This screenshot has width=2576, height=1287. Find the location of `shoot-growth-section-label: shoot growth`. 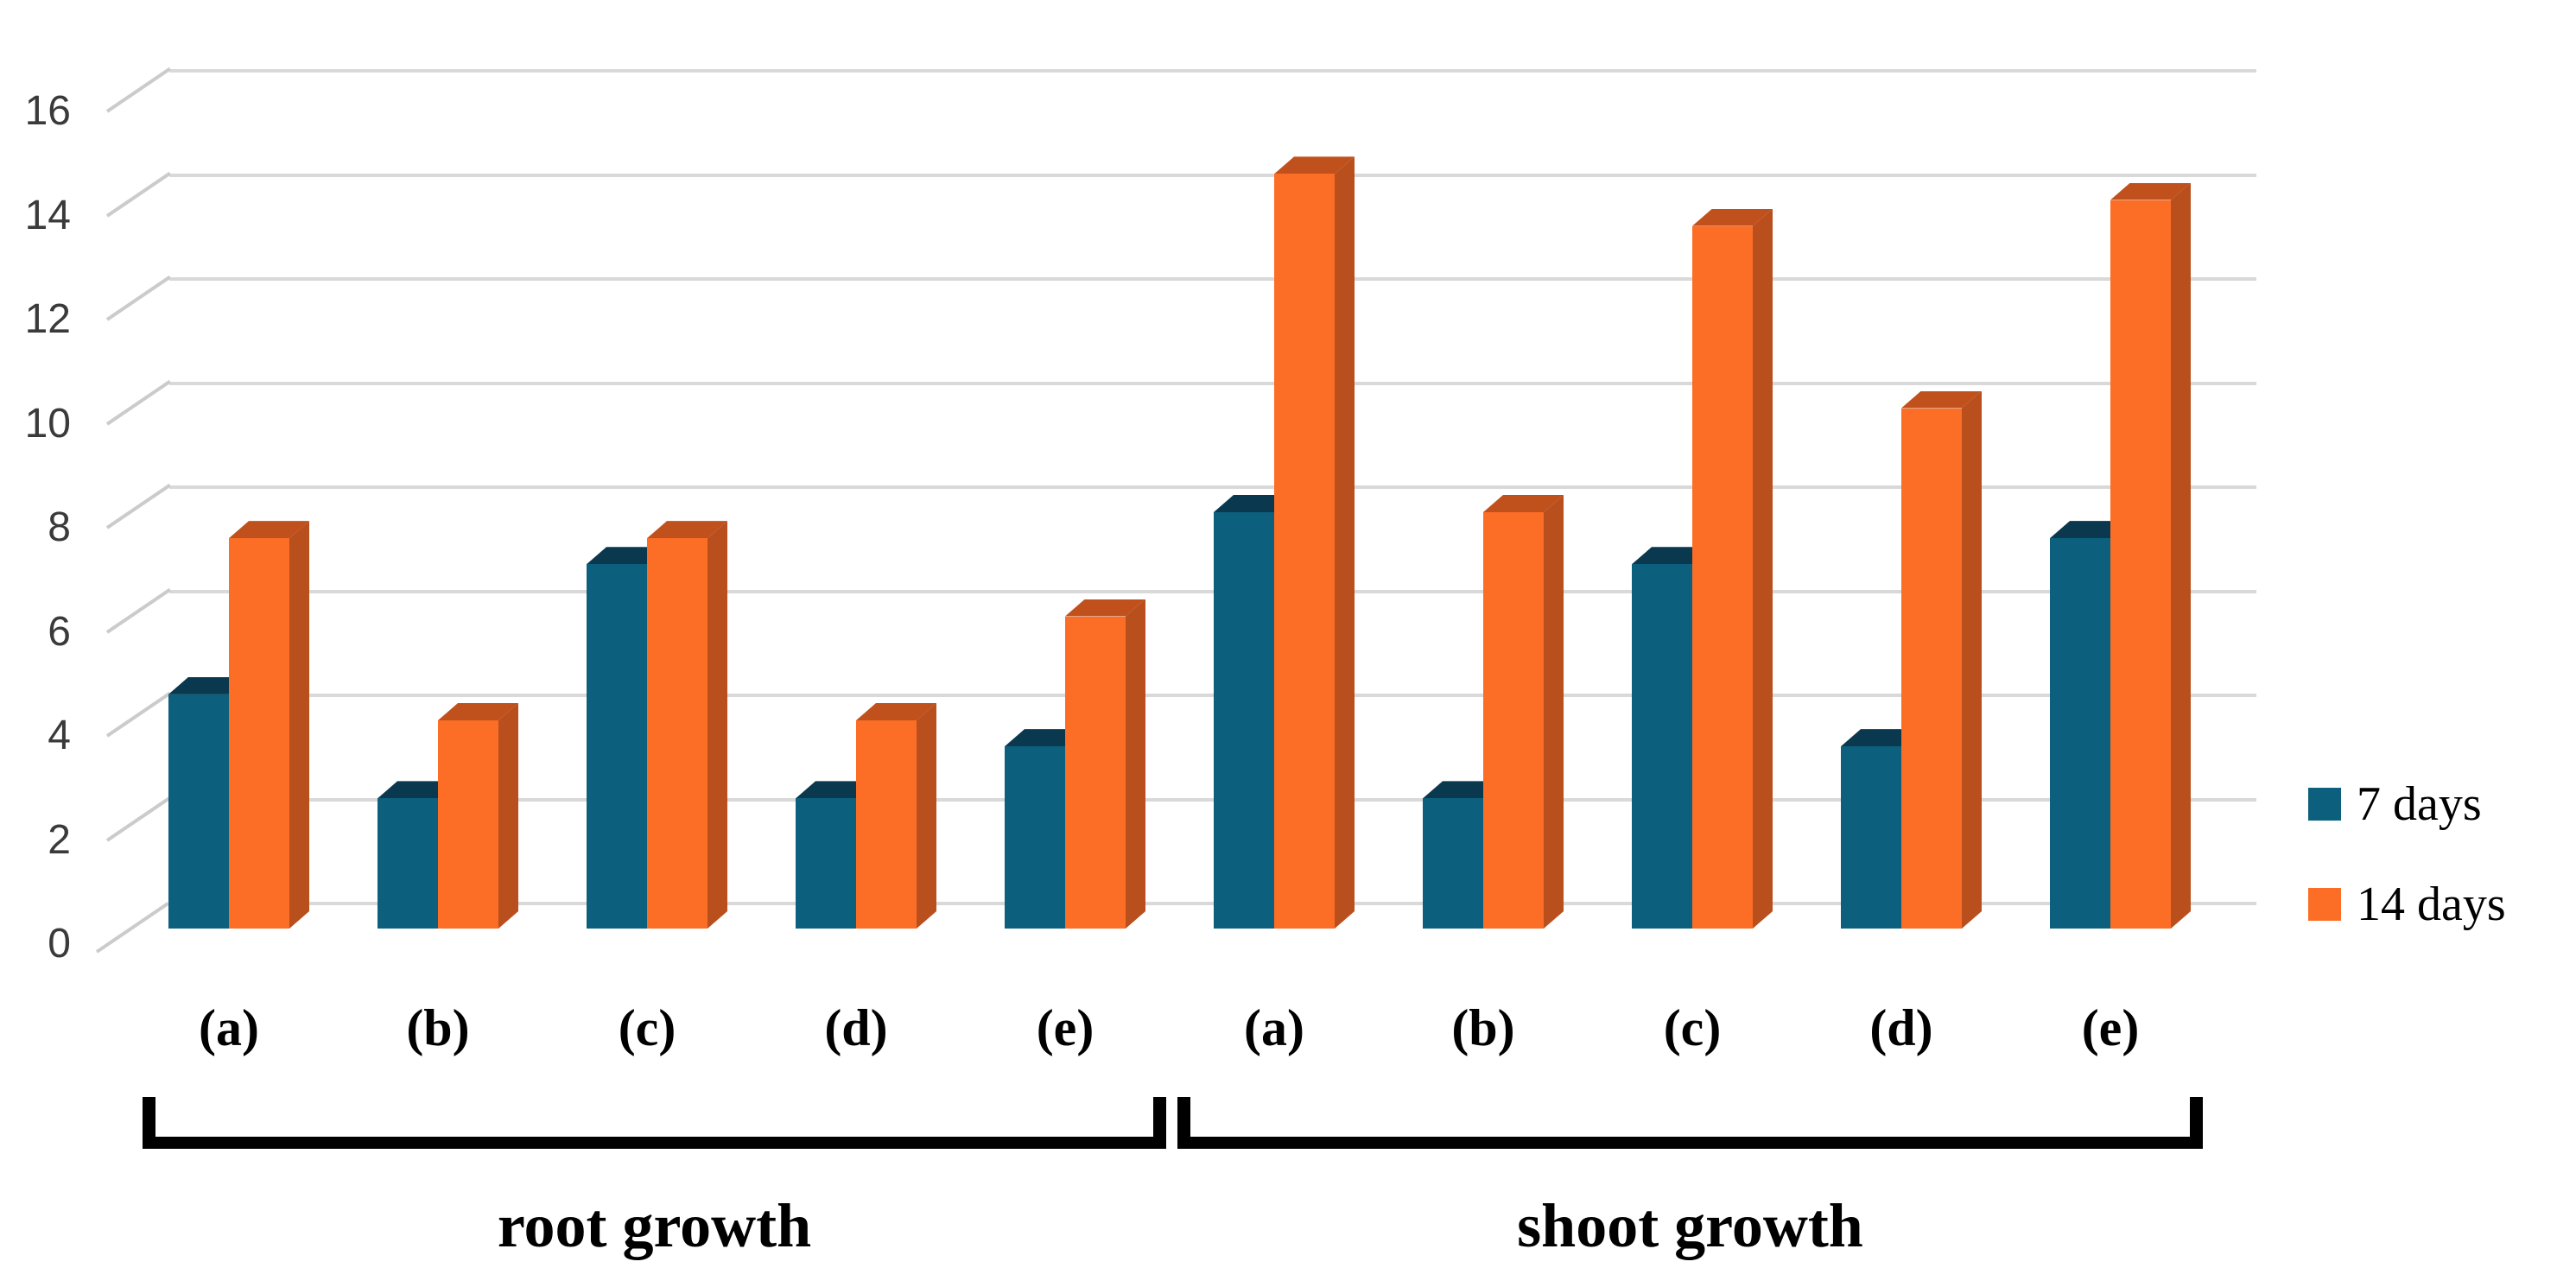

shoot-growth-section-label: shoot growth is located at coordinates (1690, 1225).